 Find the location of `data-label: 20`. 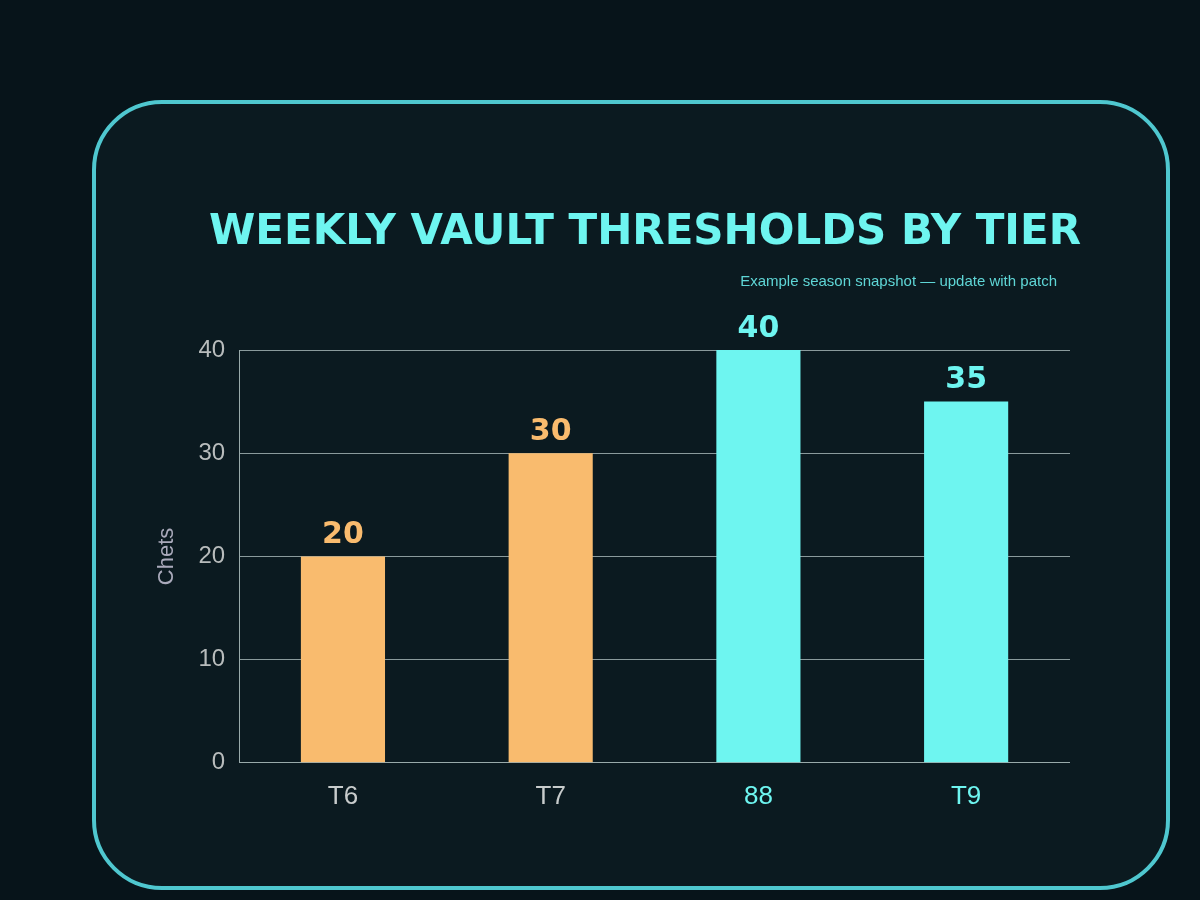

data-label: 20 is located at coordinates (343, 533).